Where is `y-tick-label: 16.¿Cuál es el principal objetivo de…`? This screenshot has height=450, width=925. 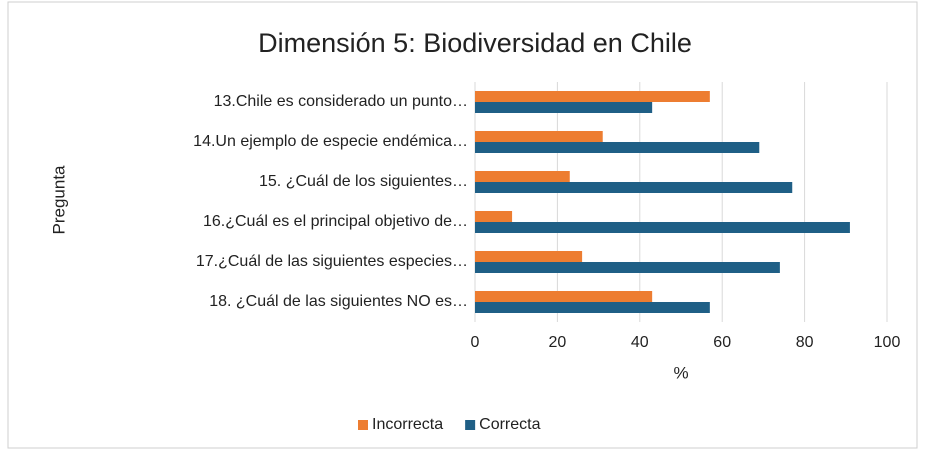 y-tick-label: 16.¿Cuál es el principal objetivo de… is located at coordinates (335, 221).